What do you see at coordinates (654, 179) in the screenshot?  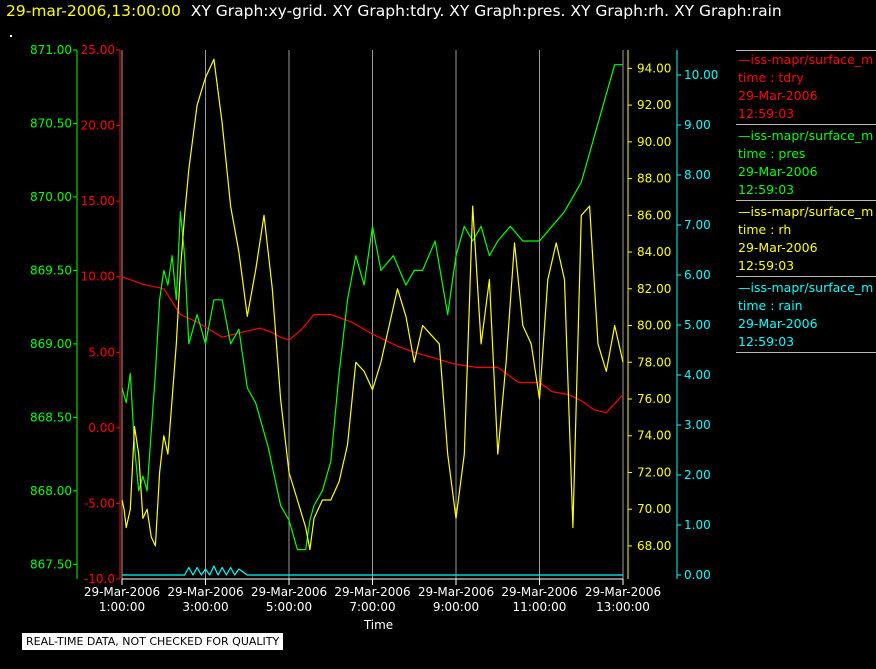 I see `rh-tick-label: 88.00` at bounding box center [654, 179].